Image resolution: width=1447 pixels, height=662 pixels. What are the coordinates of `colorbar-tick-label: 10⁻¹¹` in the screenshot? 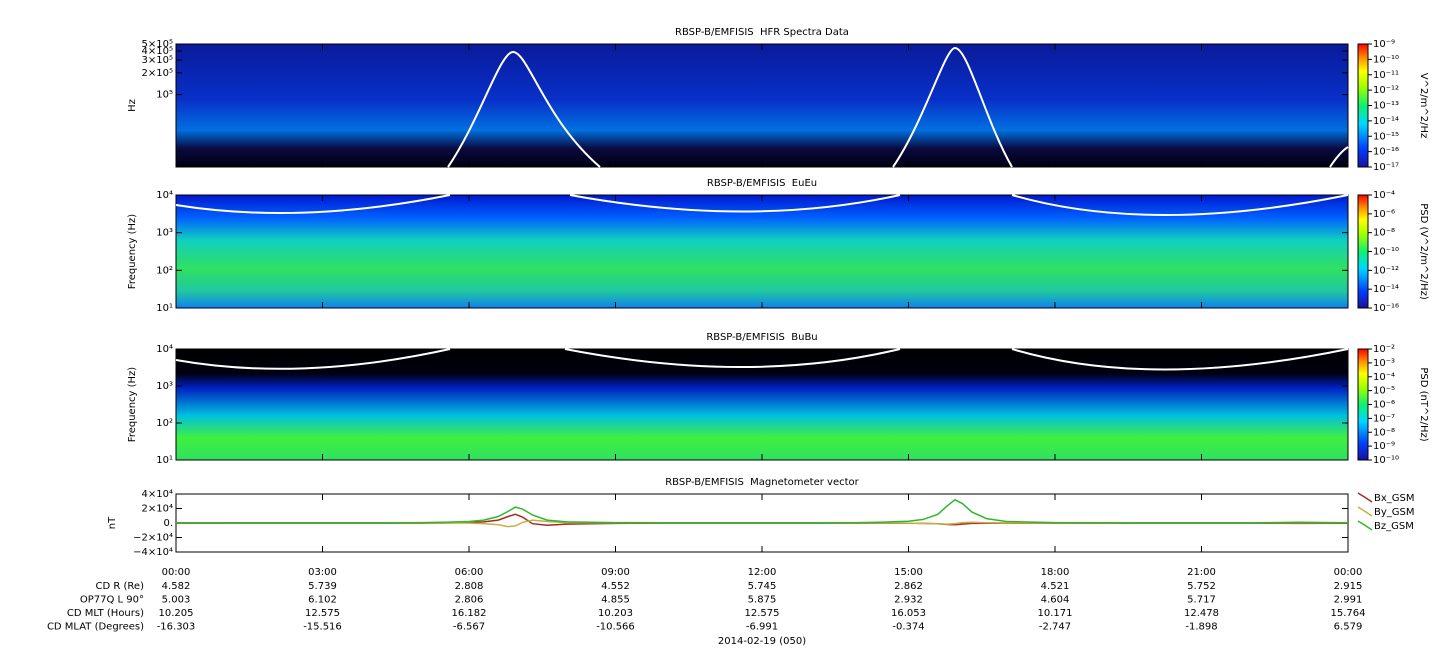 It's located at (1386, 75).